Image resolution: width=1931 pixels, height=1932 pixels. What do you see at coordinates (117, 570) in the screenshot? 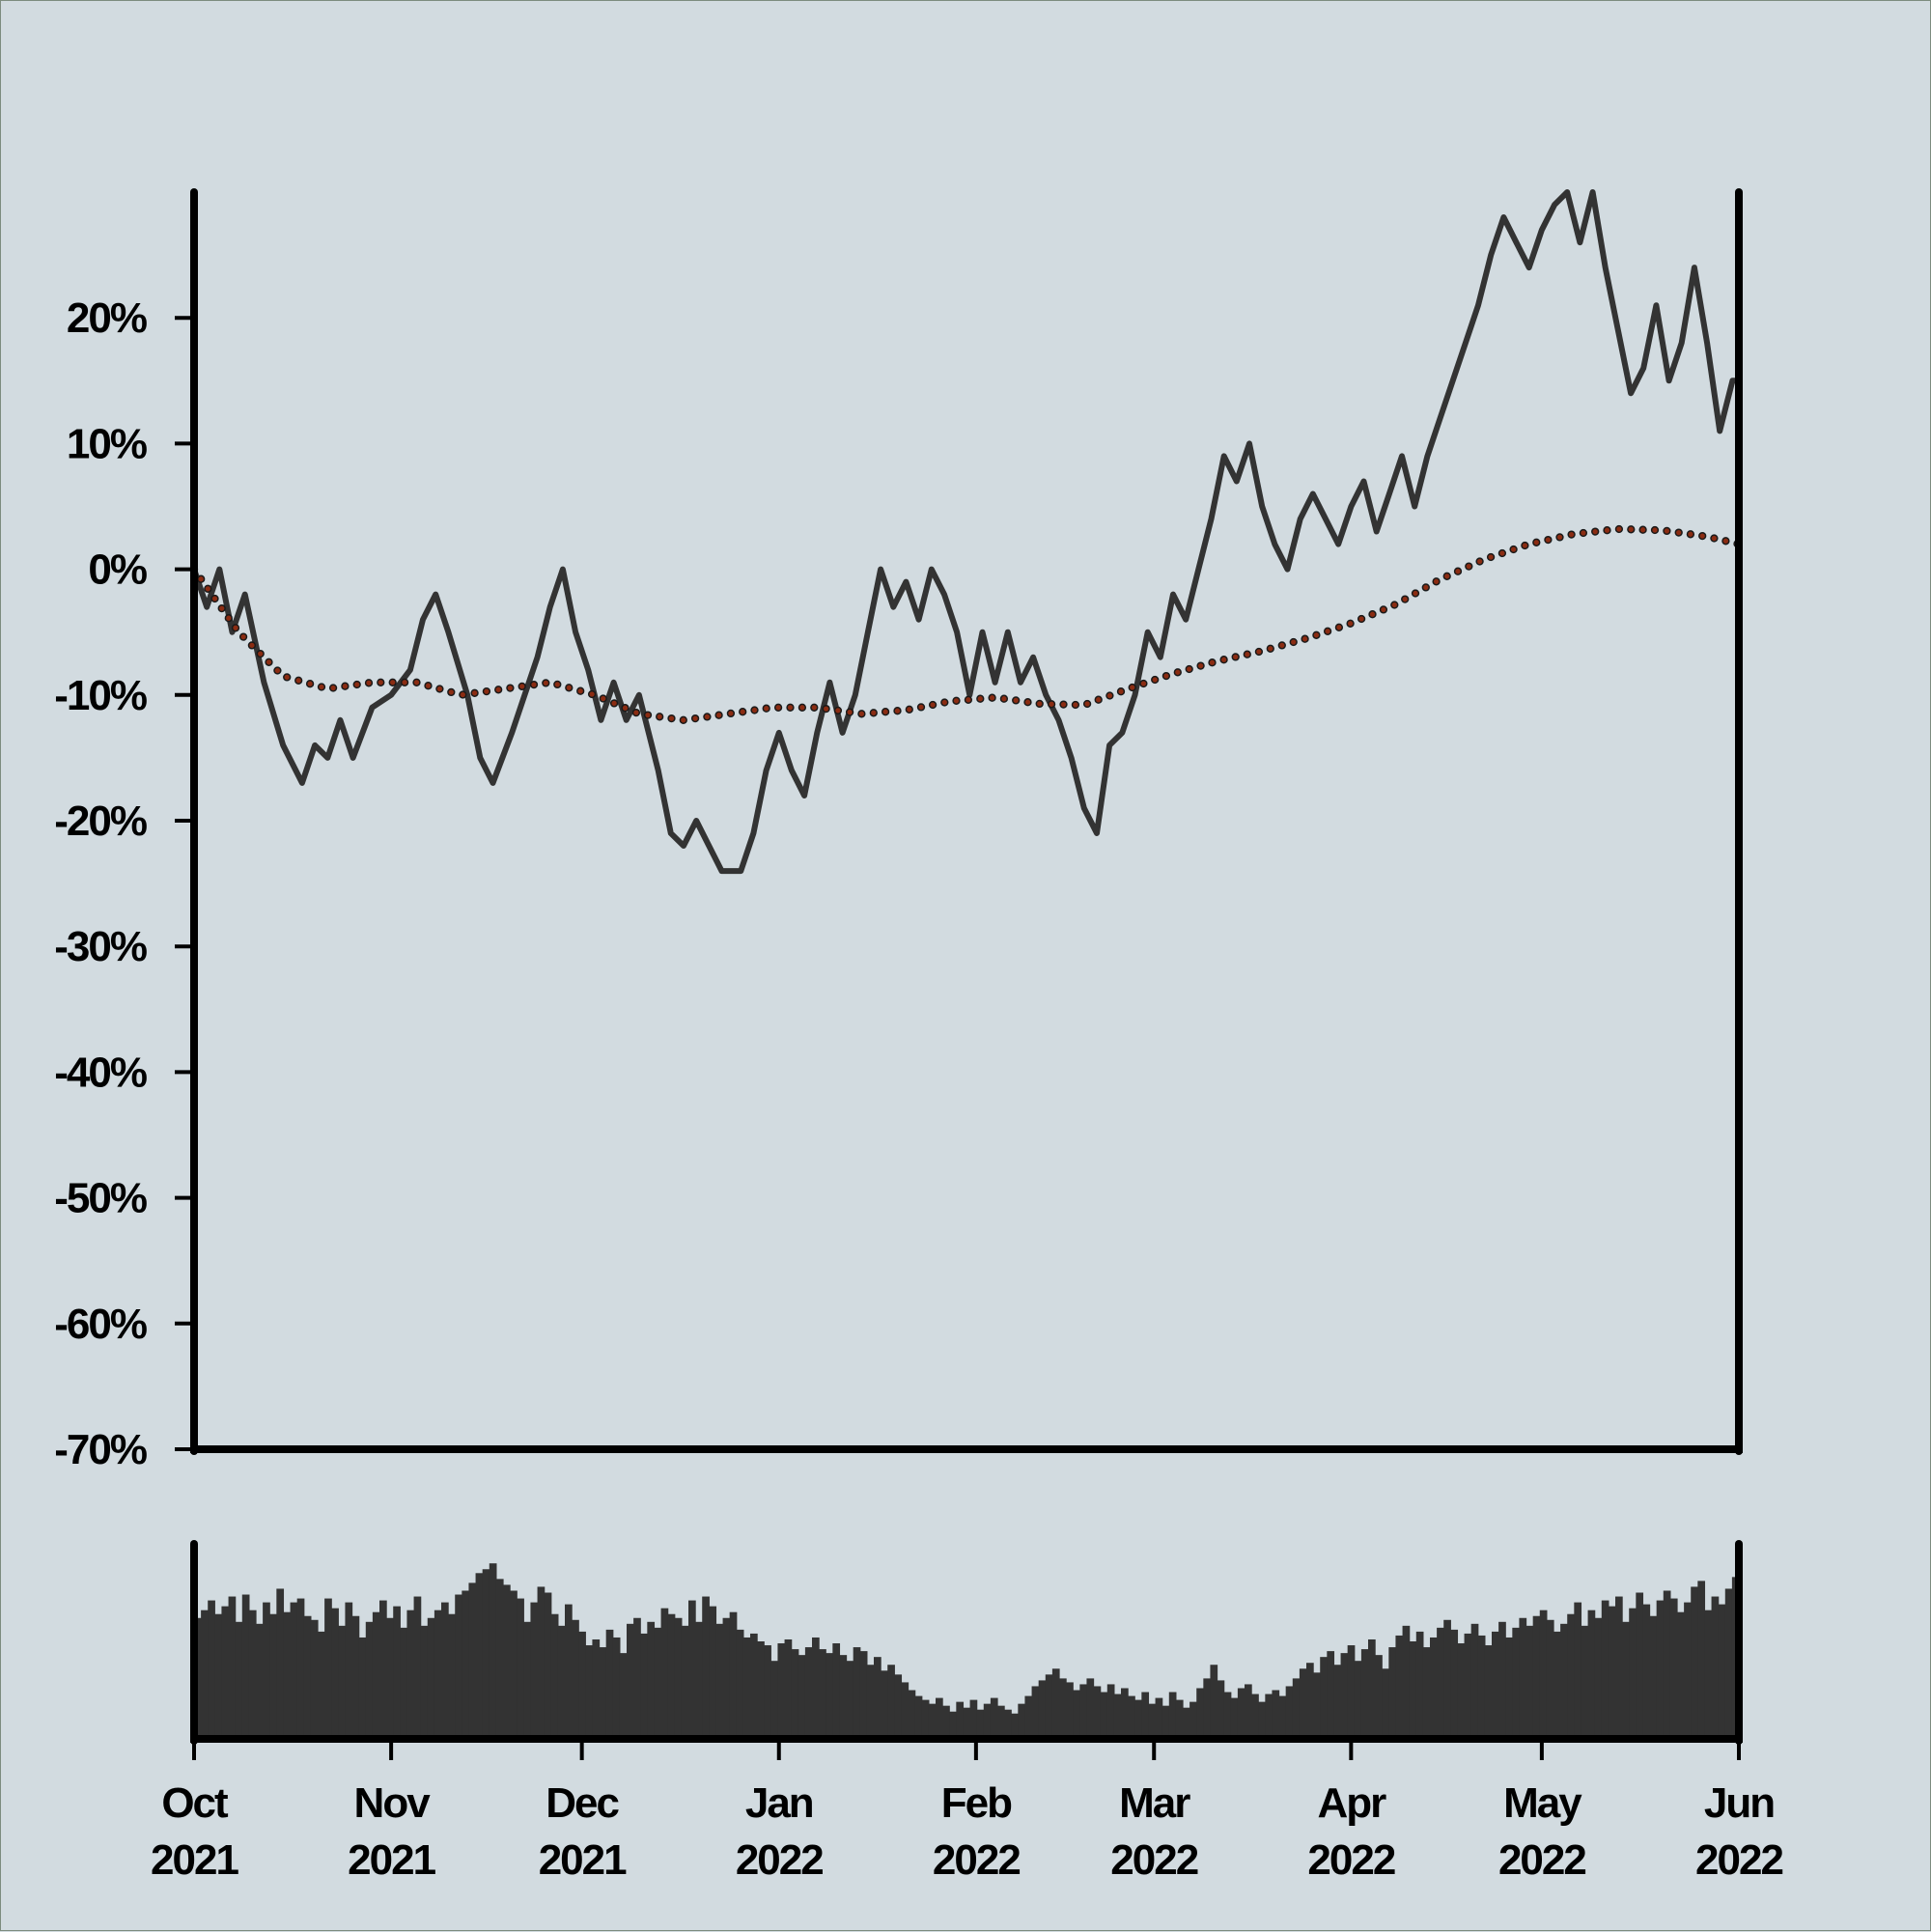
I see `y-tick-label: 0%` at bounding box center [117, 570].